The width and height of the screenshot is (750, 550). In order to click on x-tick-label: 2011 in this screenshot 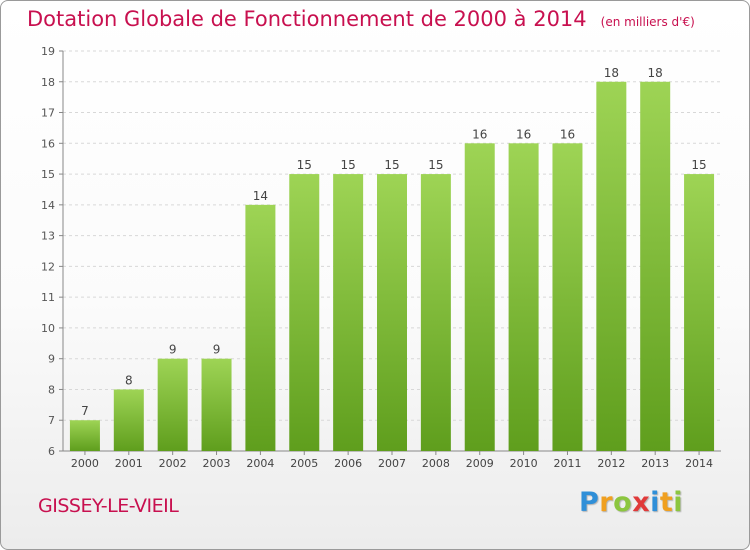, I will do `click(567, 463)`.